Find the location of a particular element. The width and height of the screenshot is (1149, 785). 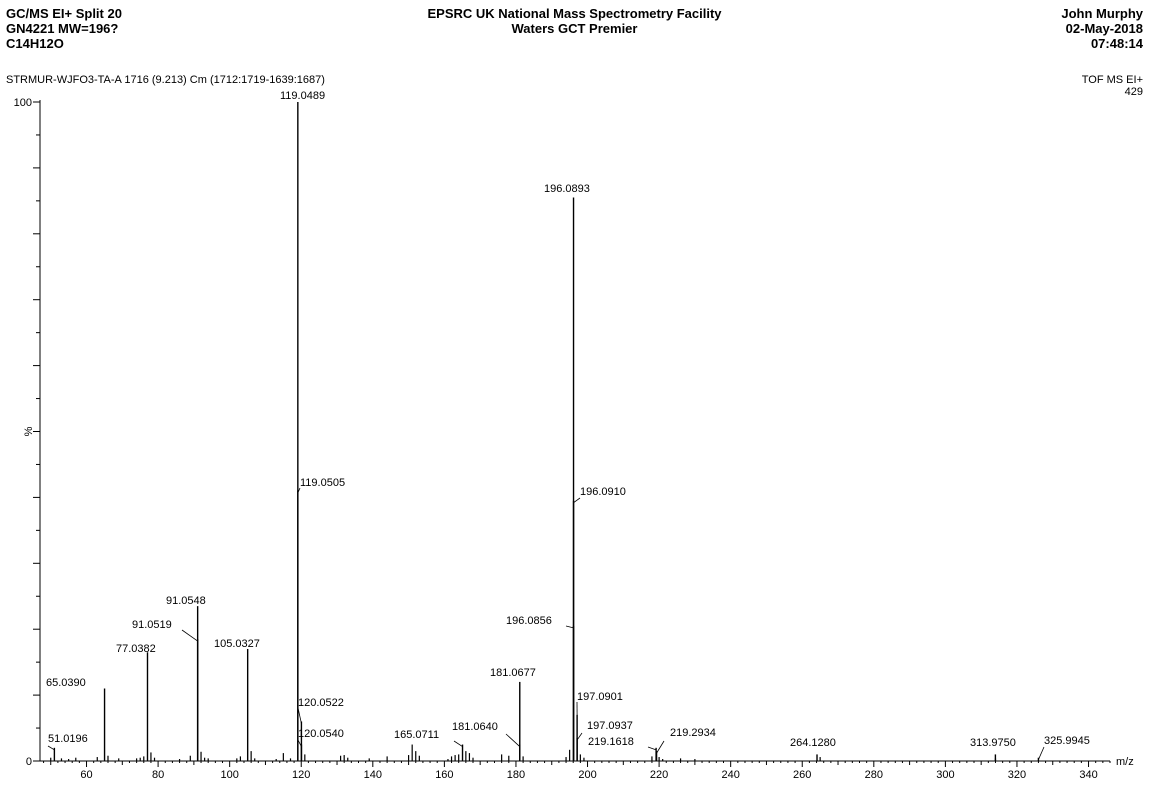

peak-label-313.9750: 313.9750 is located at coordinates (993, 743).